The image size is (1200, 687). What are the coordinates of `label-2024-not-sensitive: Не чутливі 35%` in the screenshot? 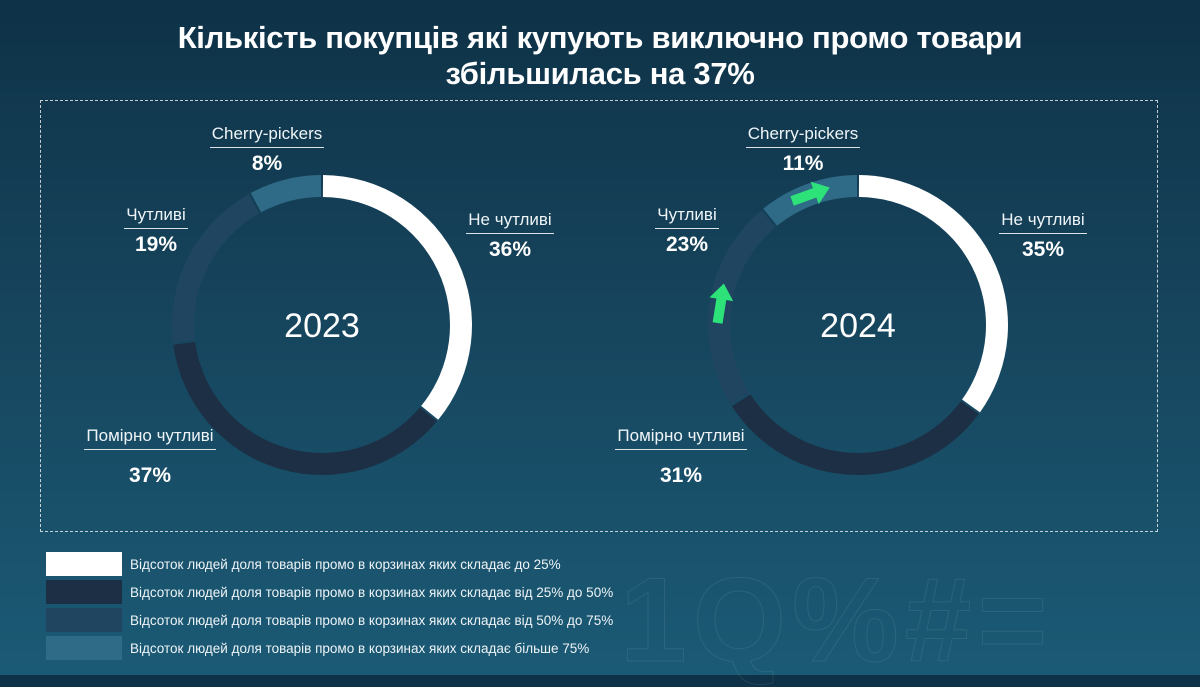 It's located at (1043, 236).